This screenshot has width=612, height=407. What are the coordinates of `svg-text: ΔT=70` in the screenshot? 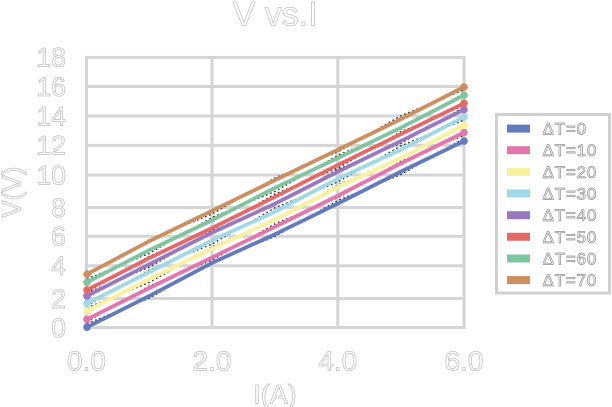 It's located at (570, 280).